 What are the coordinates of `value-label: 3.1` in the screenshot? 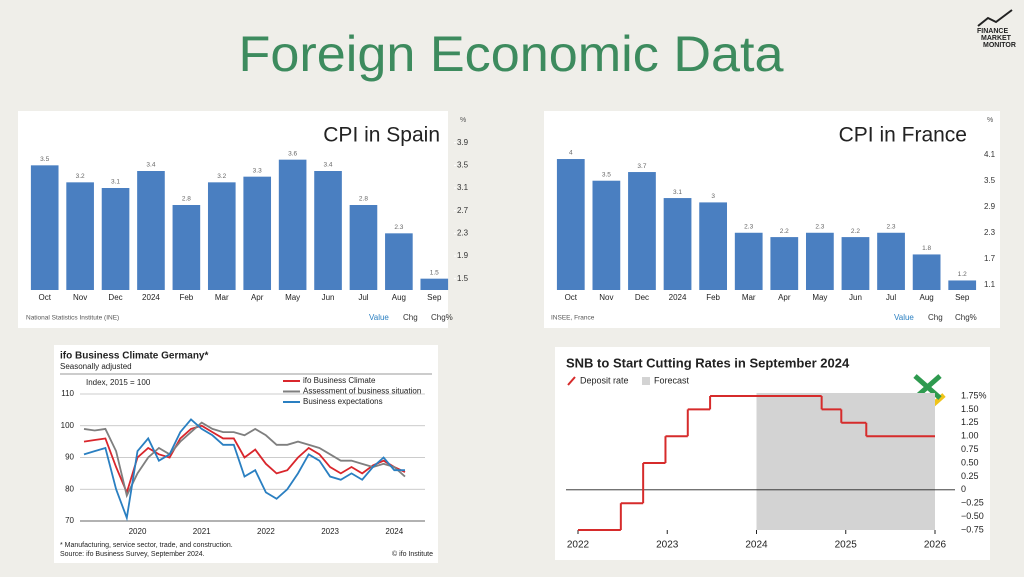 It's located at (115, 182).